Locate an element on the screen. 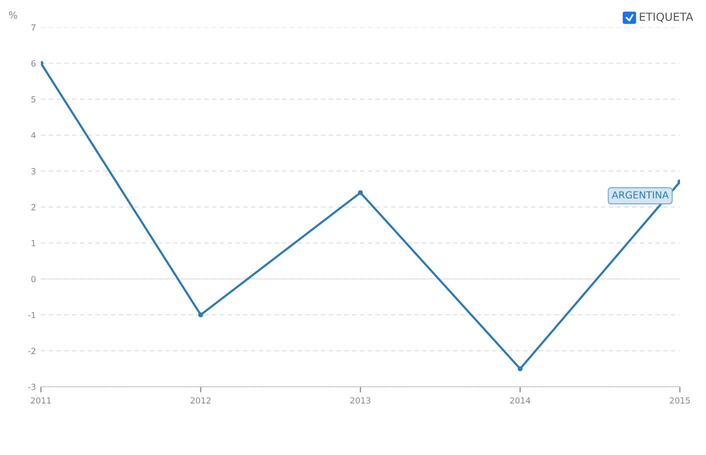 This screenshot has width=706, height=455. y-tick-label: -2 is located at coordinates (32, 351).